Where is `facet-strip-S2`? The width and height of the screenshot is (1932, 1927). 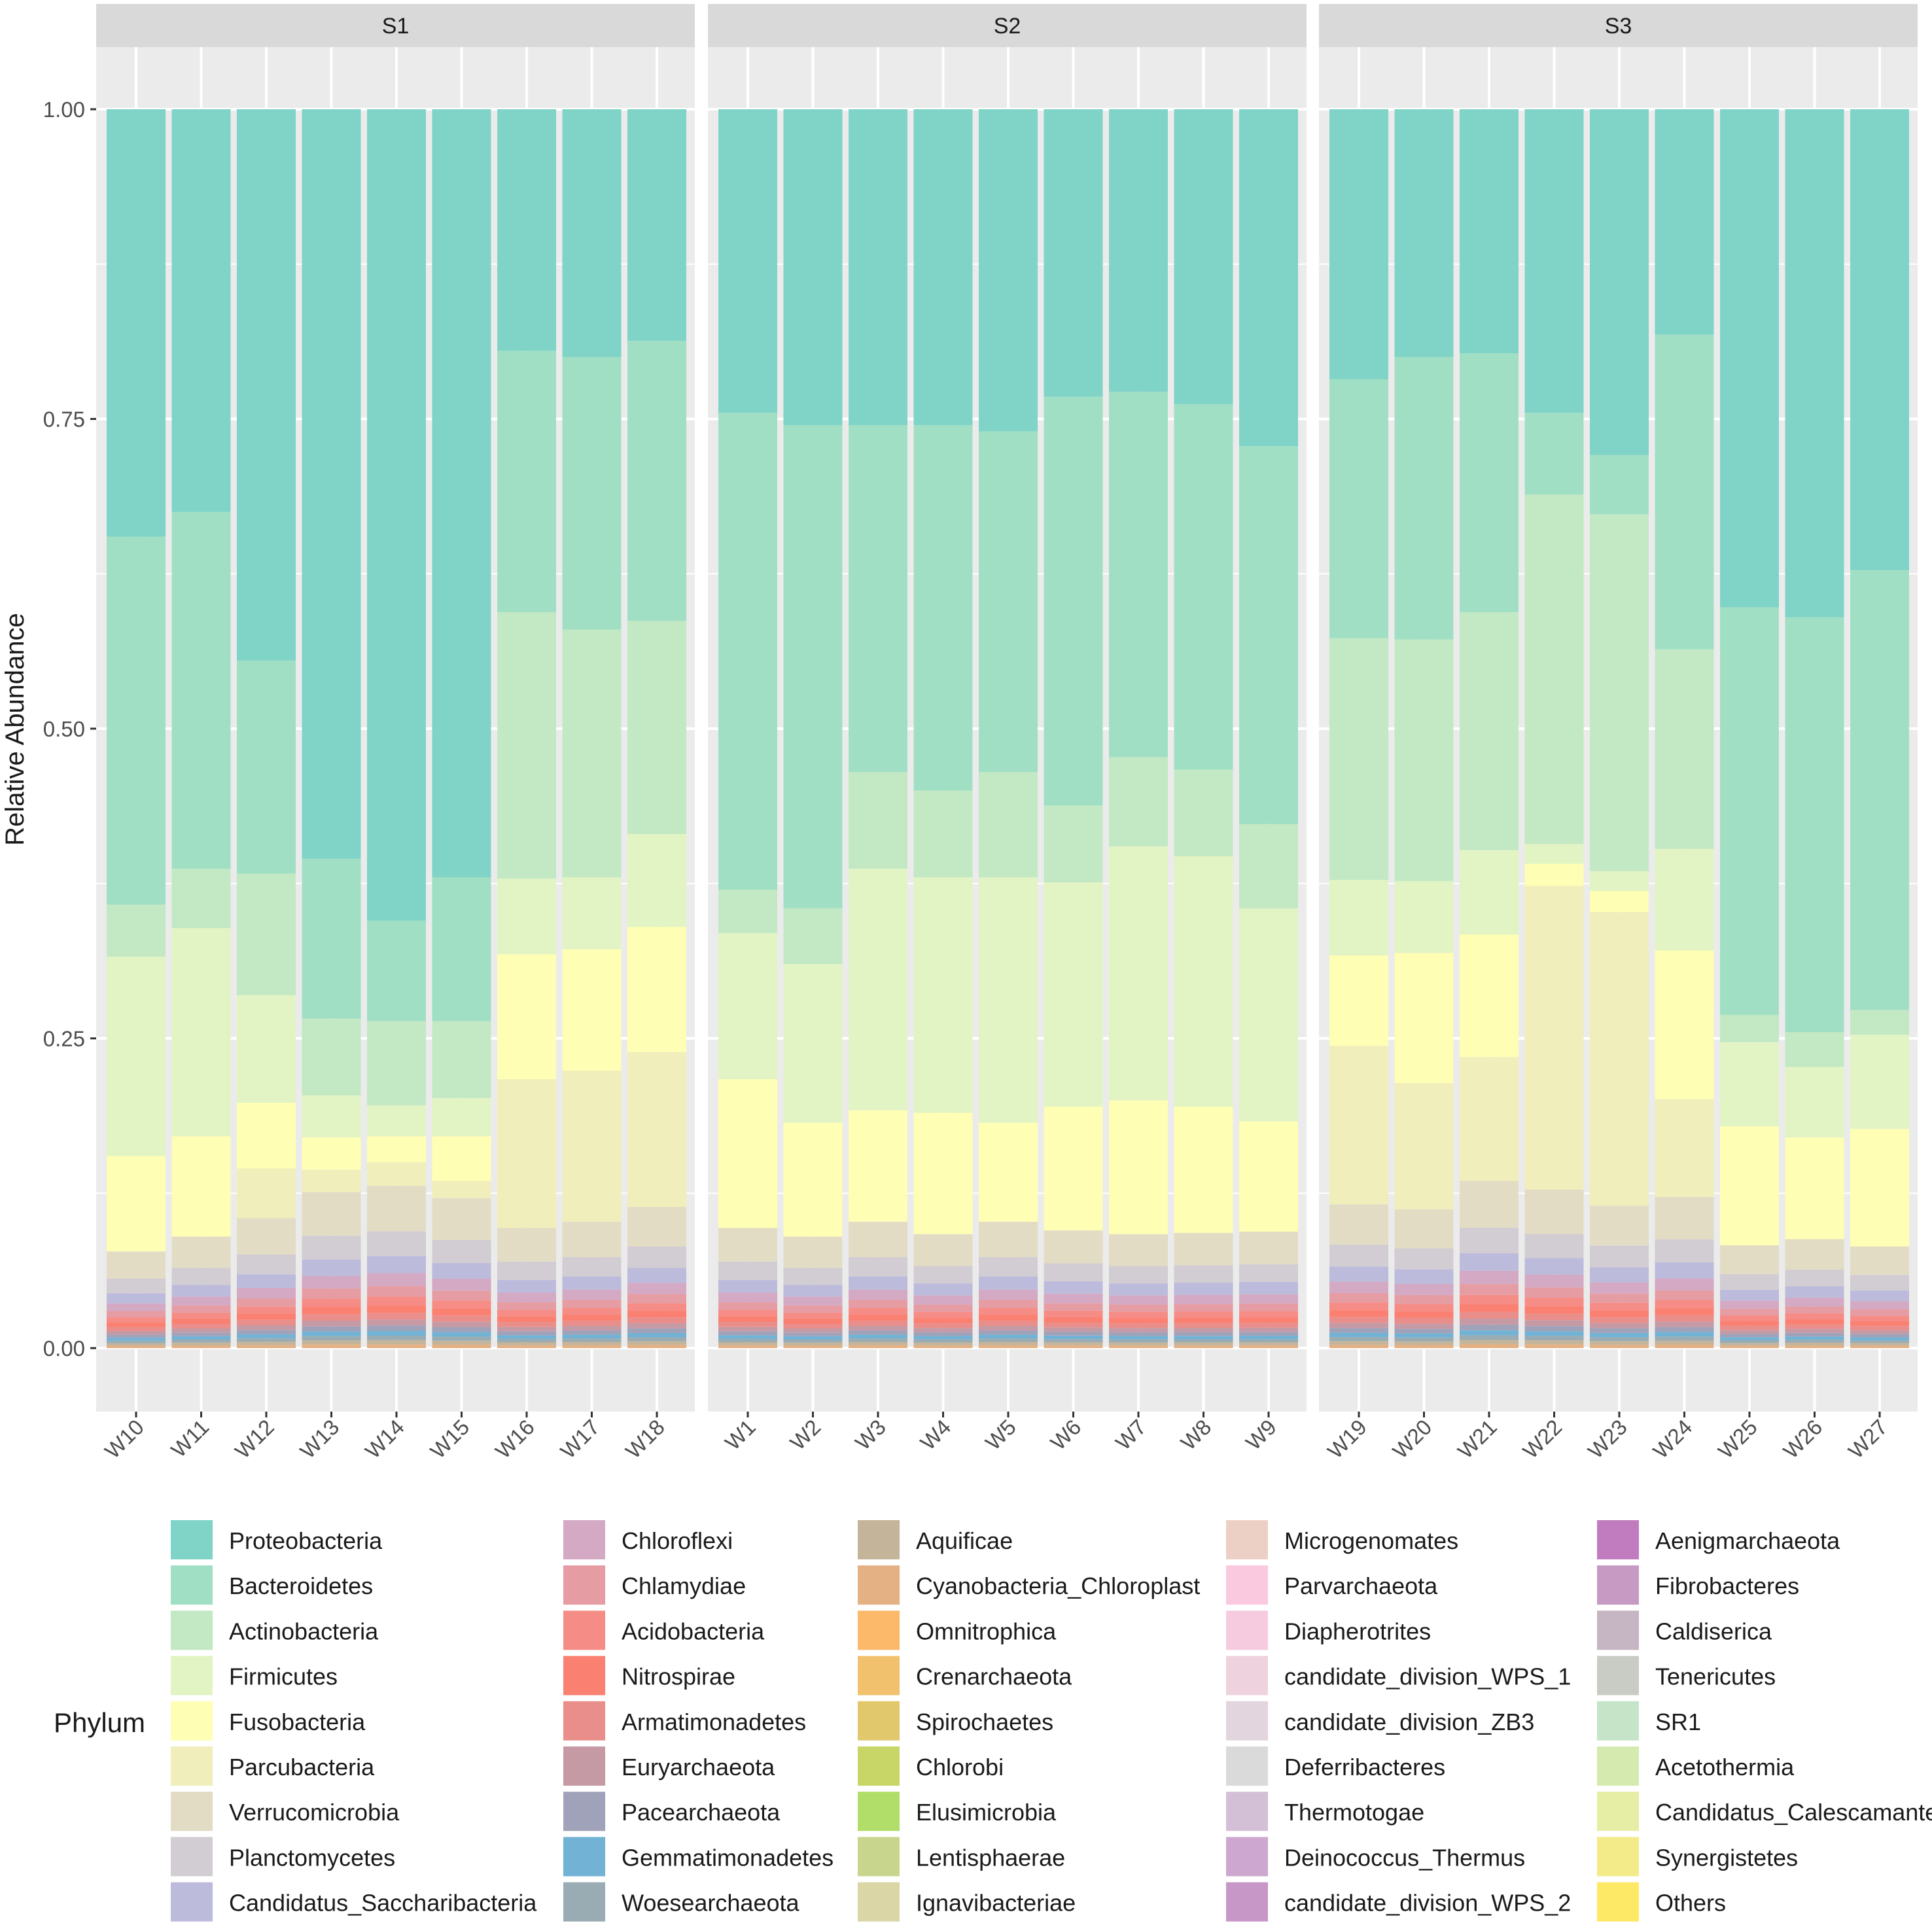
facet-strip-S2 is located at coordinates (1007, 25).